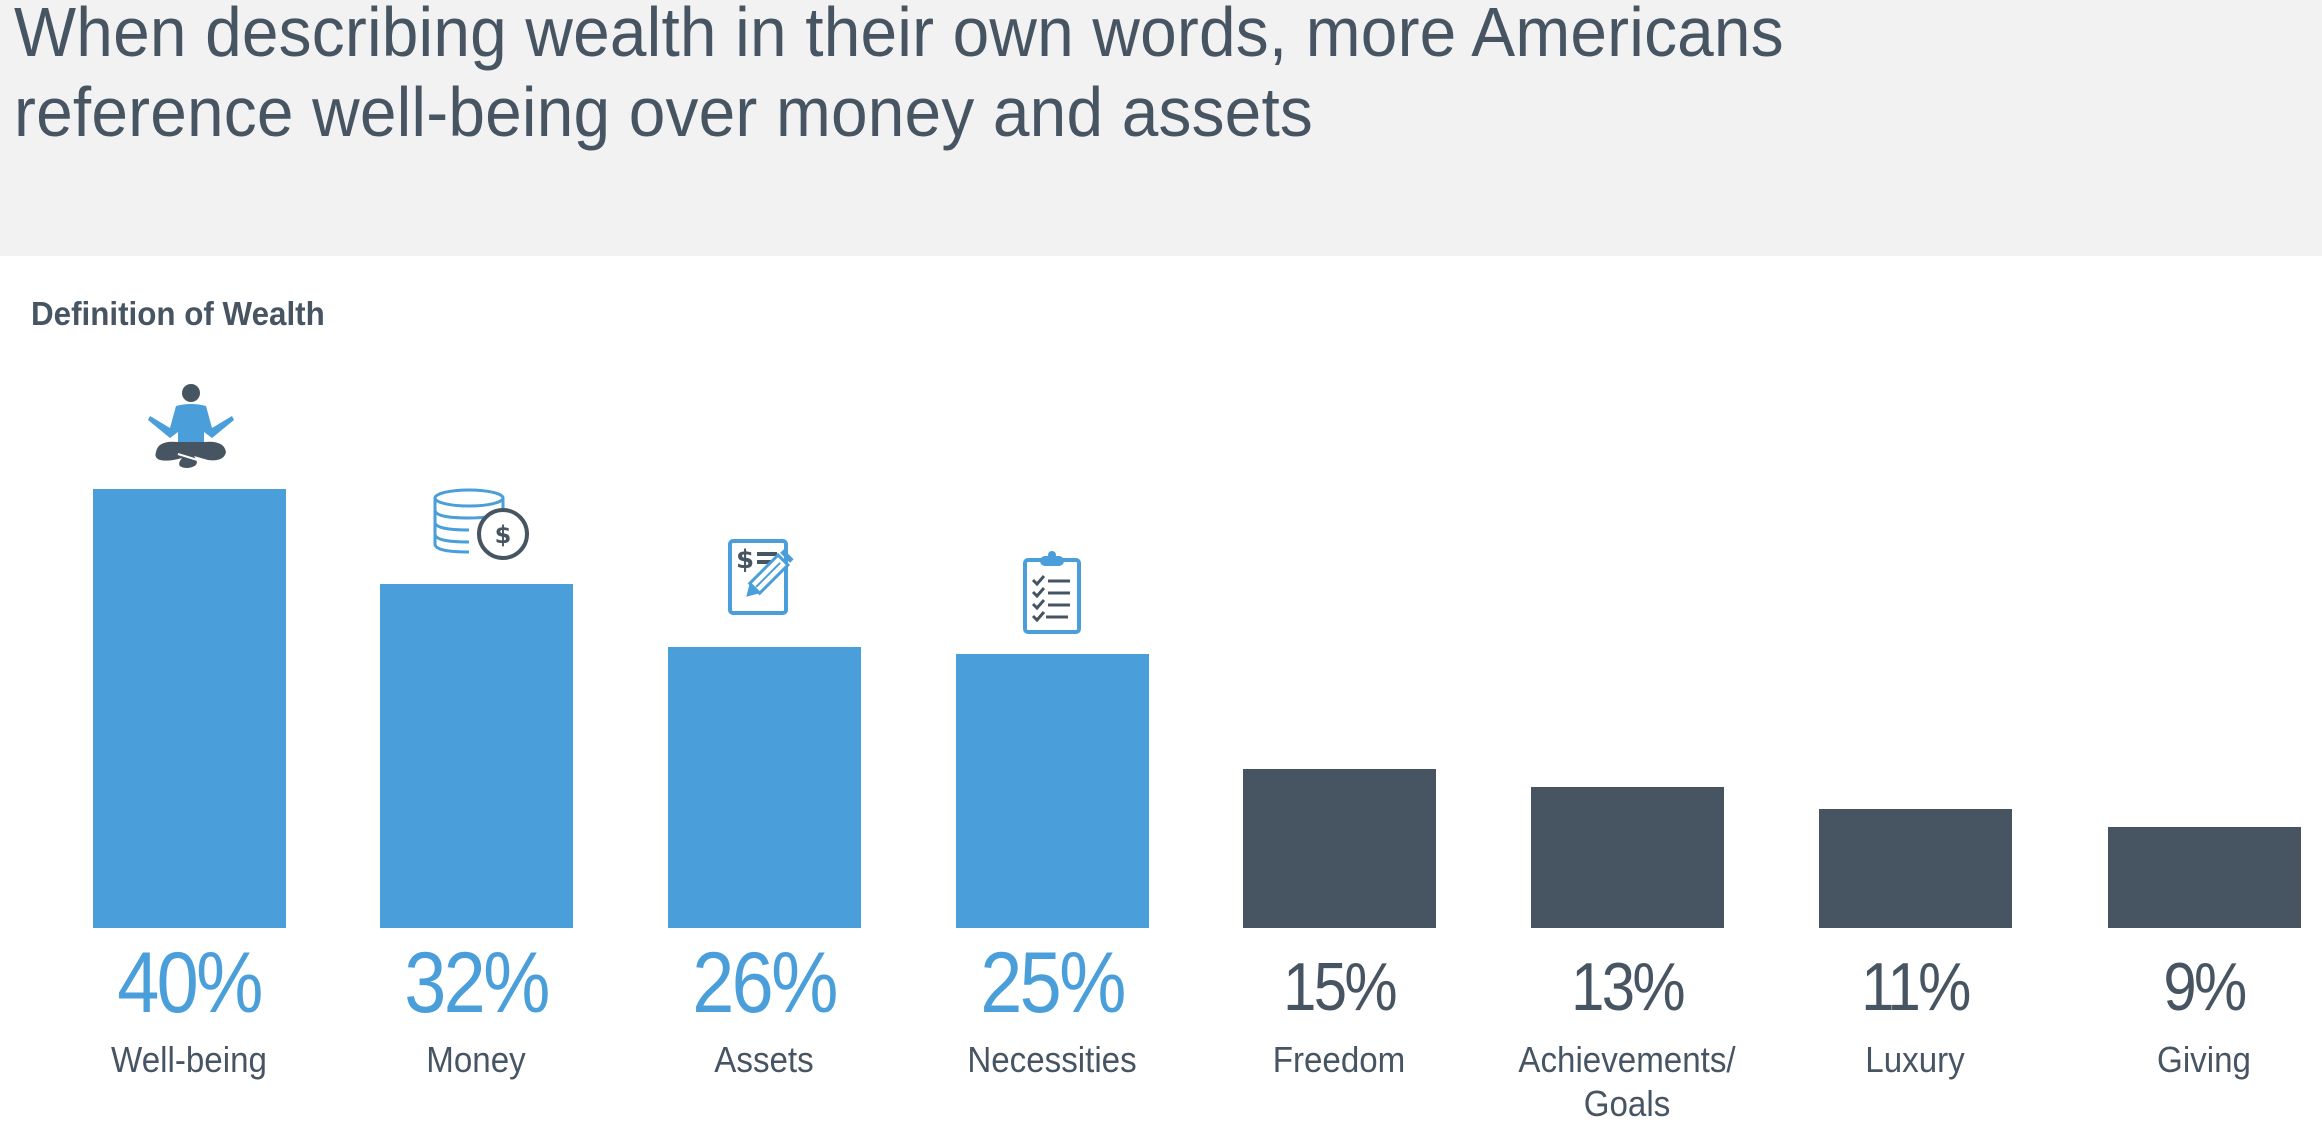 This screenshot has height=1128, width=2322. Describe the element at coordinates (477, 983) in the screenshot. I see `value-label-money: 32%` at that location.